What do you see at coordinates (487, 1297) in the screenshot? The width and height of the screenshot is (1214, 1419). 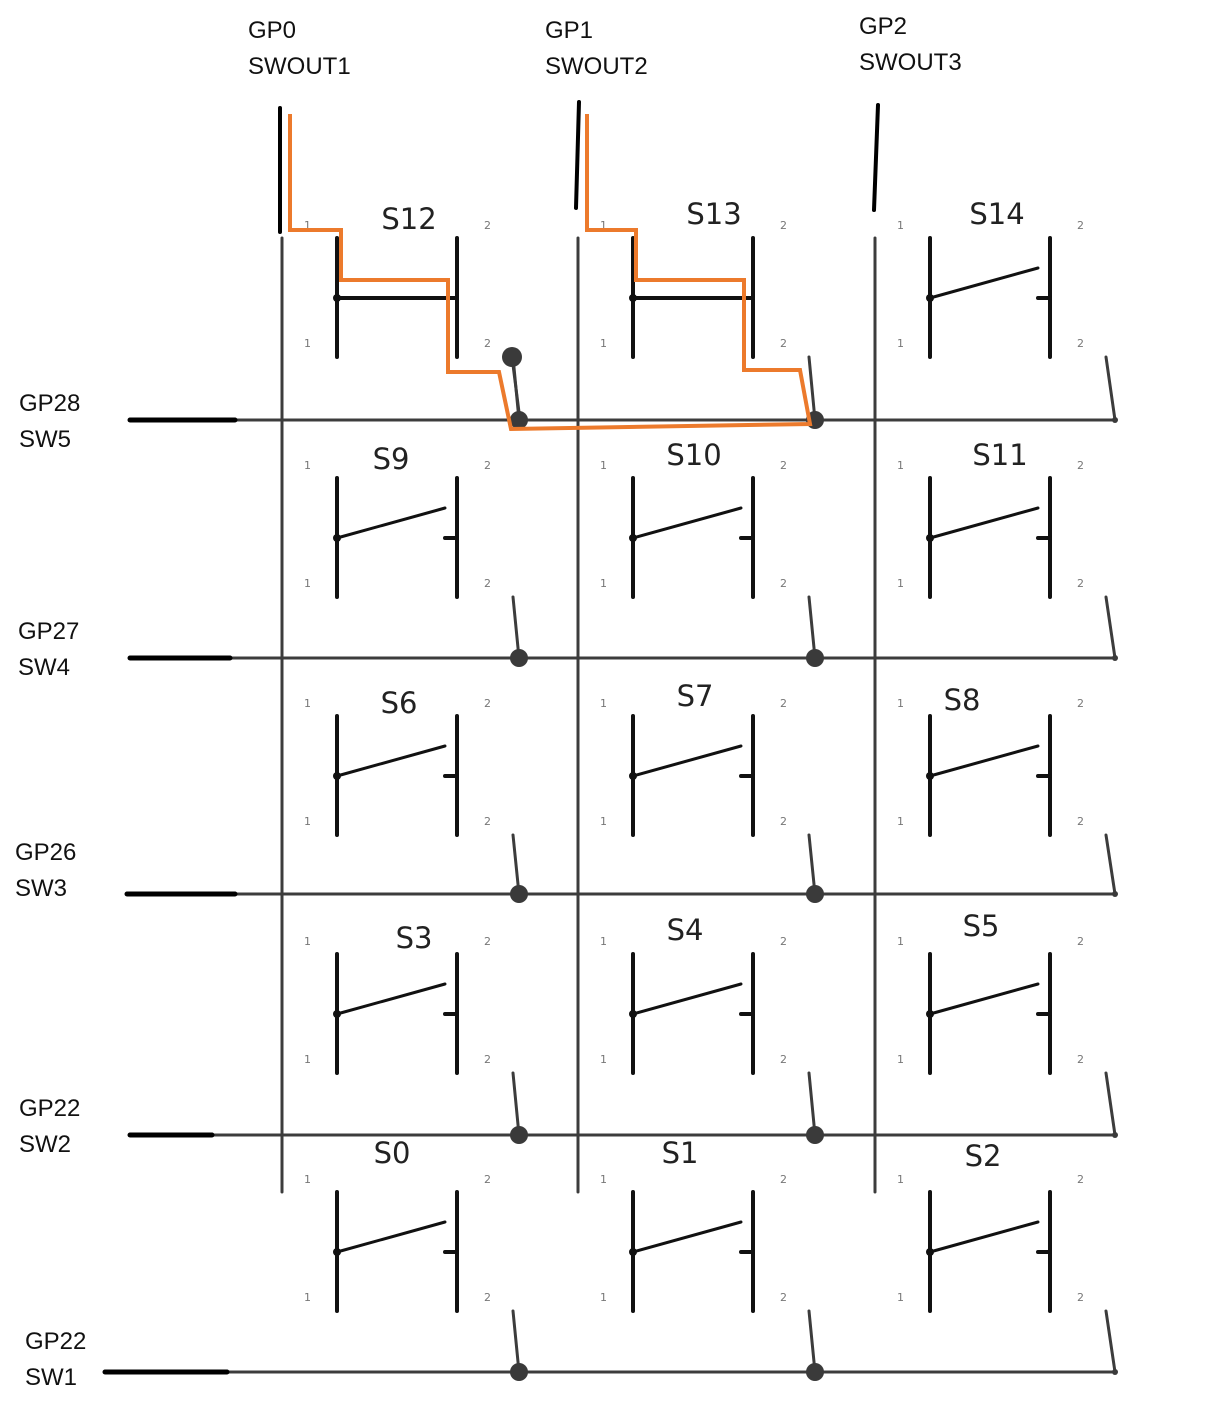 I see `switch-s0-pin-label-2b: 2` at bounding box center [487, 1297].